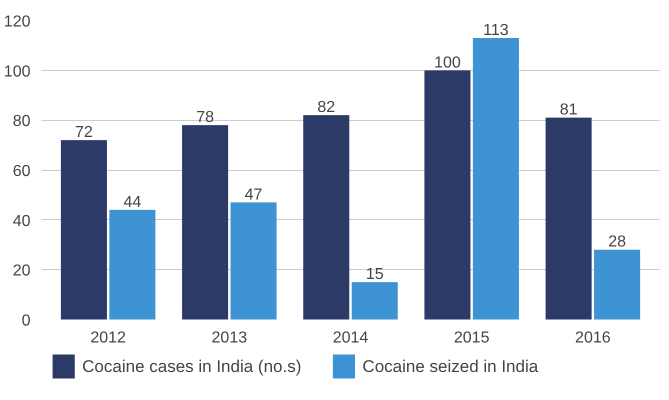 The width and height of the screenshot is (669, 400). I want to click on y-tick-label: 120, so click(17, 22).